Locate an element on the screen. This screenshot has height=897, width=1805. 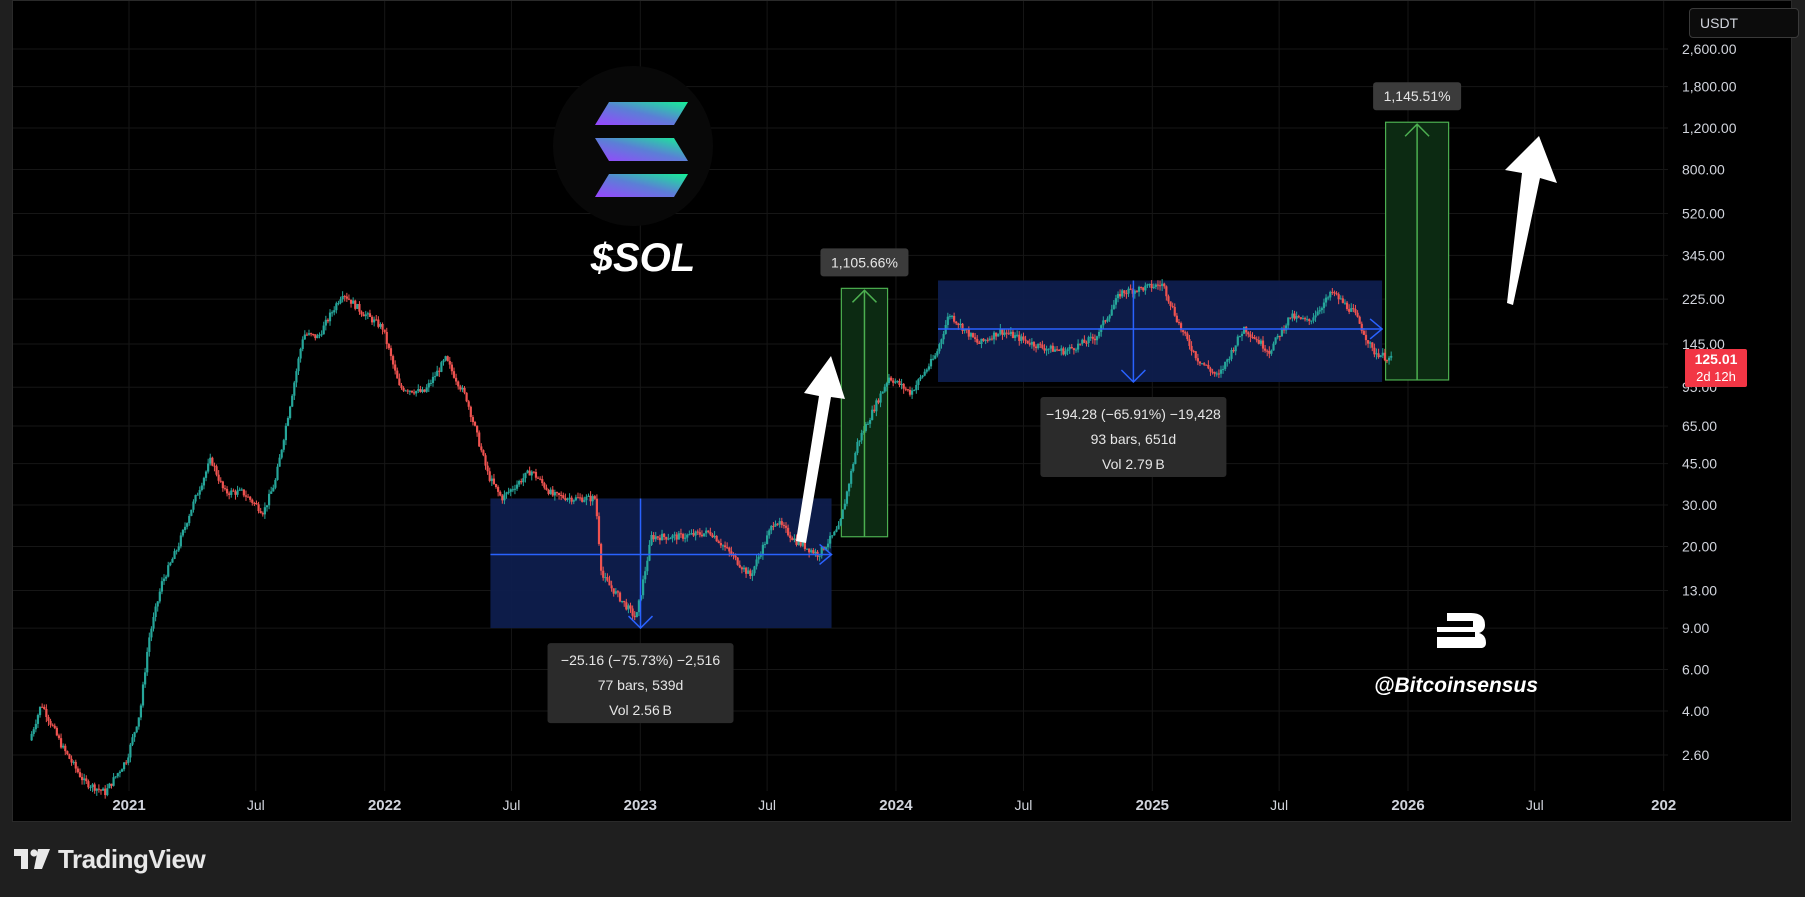
range-info-line3: Vol 2.56 B is located at coordinates (640, 710).